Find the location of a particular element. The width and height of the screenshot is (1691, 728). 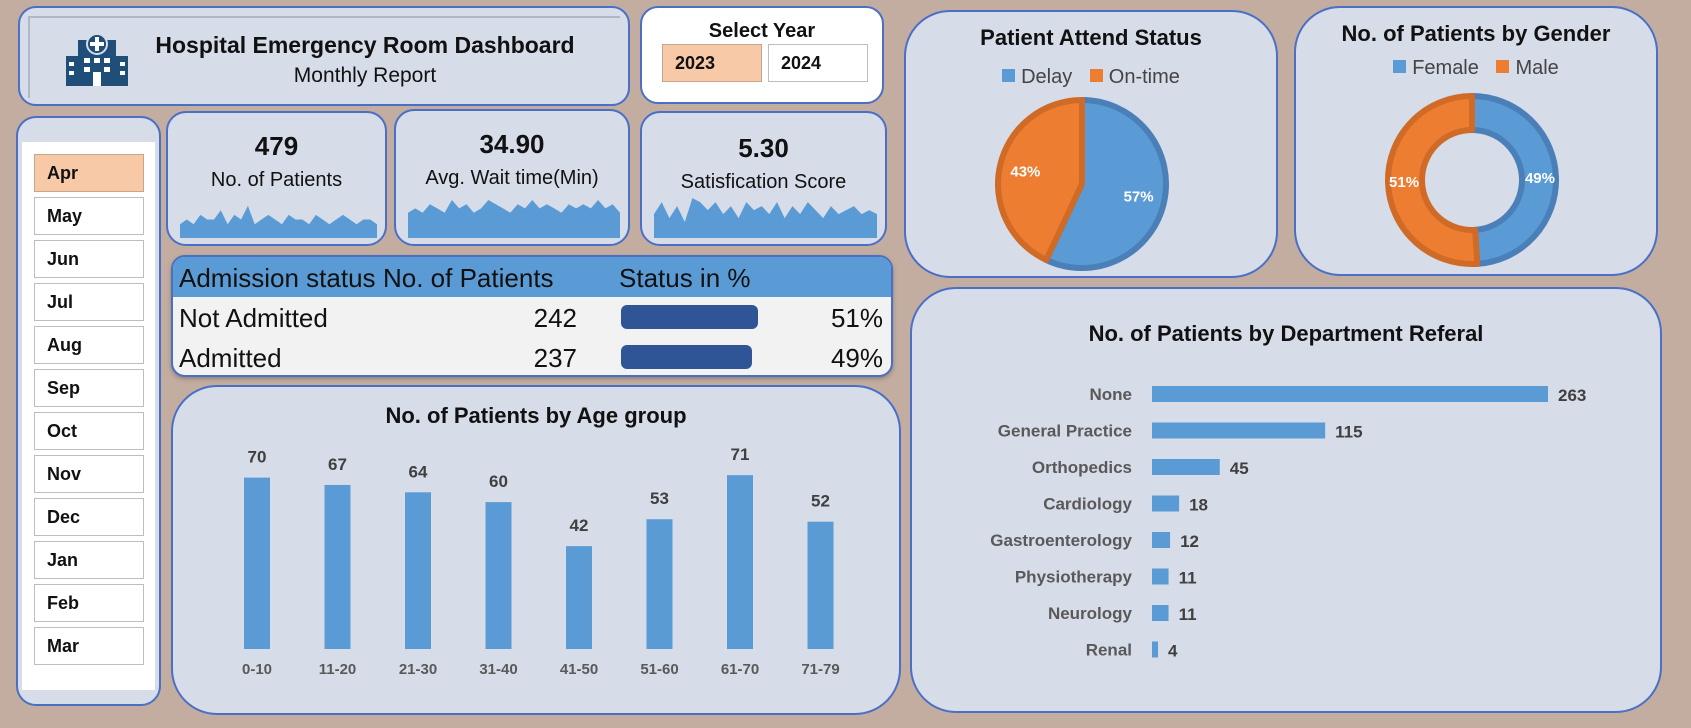

year-slicer: Select Year 2023 2024 is located at coordinates (762, 55).